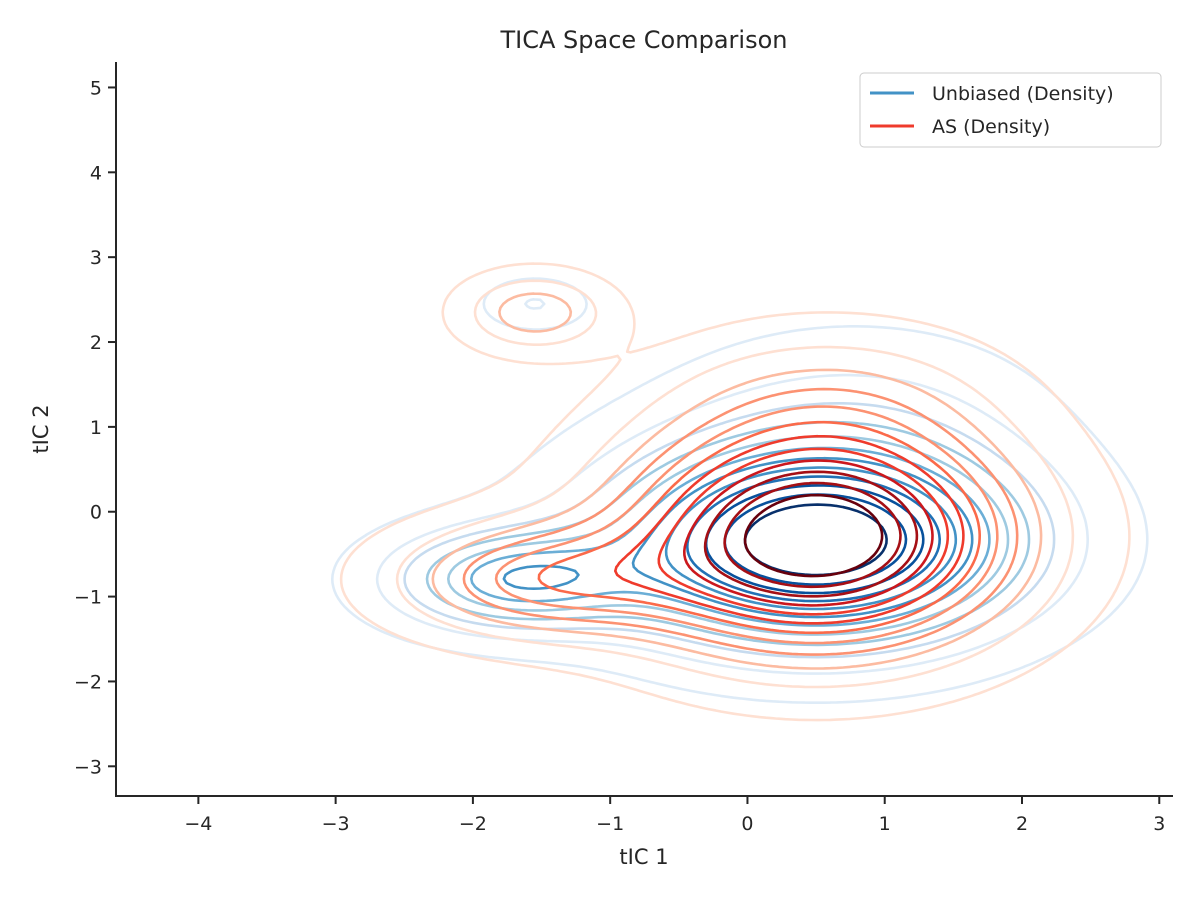  Describe the element at coordinates (41, 428) in the screenshot. I see `y-axis-label: tIC 2` at that location.